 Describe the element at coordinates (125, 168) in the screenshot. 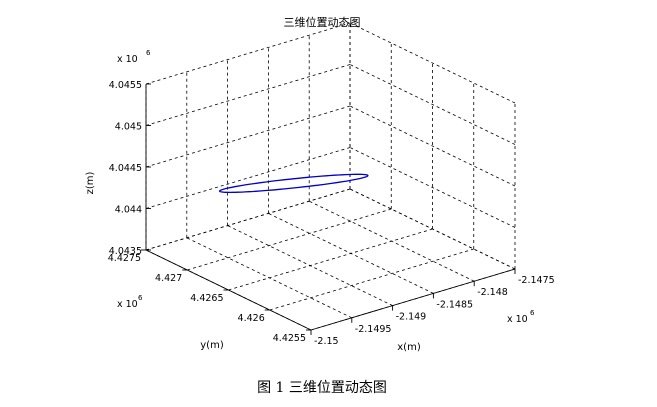

I see `z-tick-label: 4.0445` at that location.